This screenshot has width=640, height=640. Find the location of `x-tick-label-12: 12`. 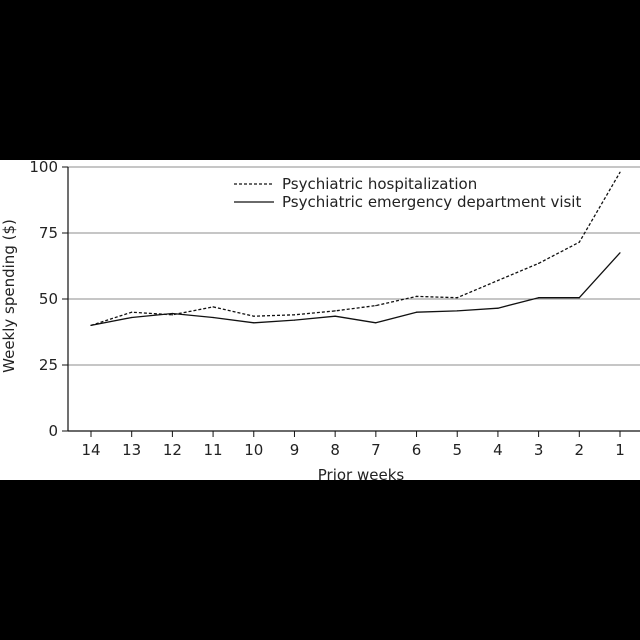

x-tick-label-12: 12 is located at coordinates (172, 450).